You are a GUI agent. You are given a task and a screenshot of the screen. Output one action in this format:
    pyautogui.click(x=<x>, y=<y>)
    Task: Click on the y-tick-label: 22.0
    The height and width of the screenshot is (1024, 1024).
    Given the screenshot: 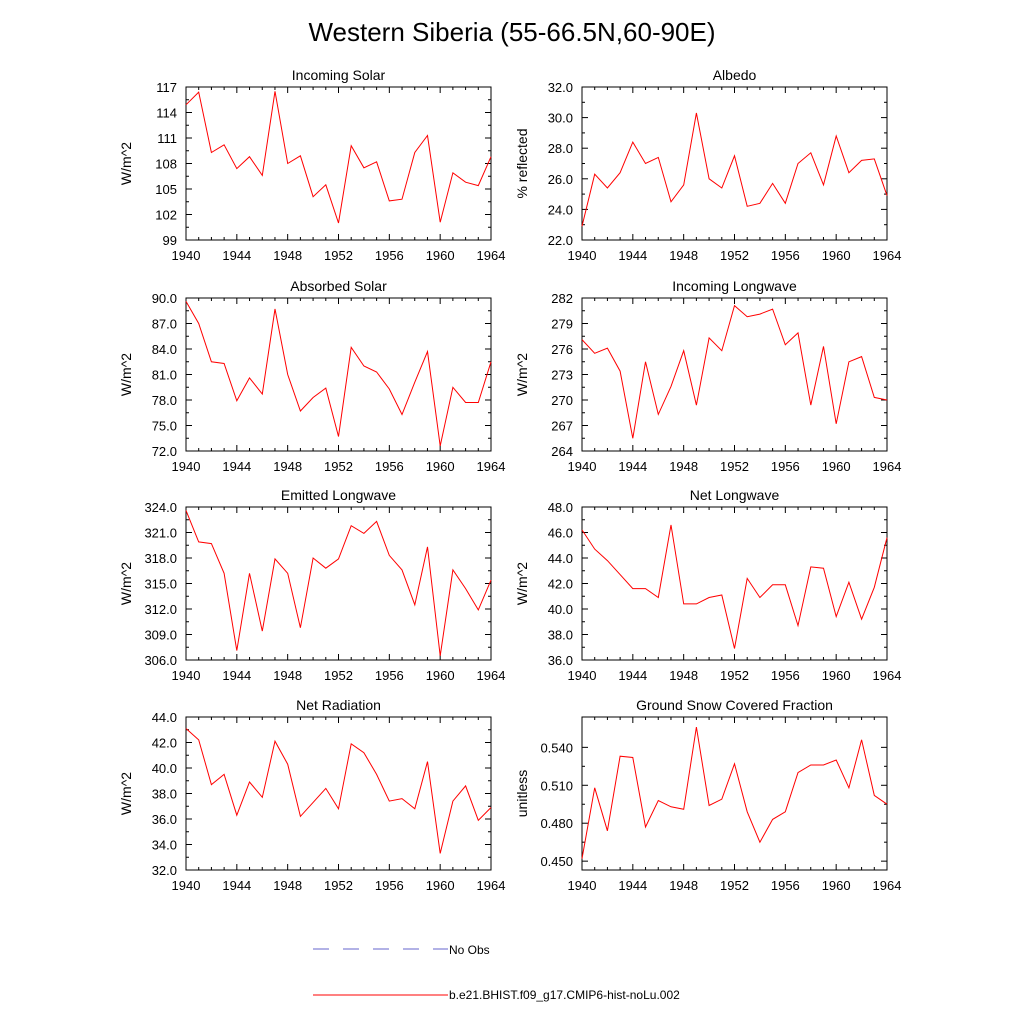 What is the action you would take?
    pyautogui.click(x=560, y=240)
    